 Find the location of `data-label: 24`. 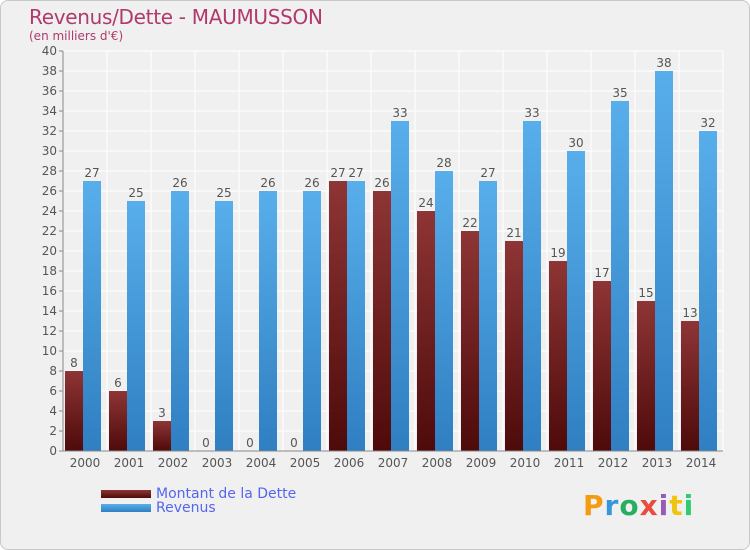

data-label: 24 is located at coordinates (425, 203).